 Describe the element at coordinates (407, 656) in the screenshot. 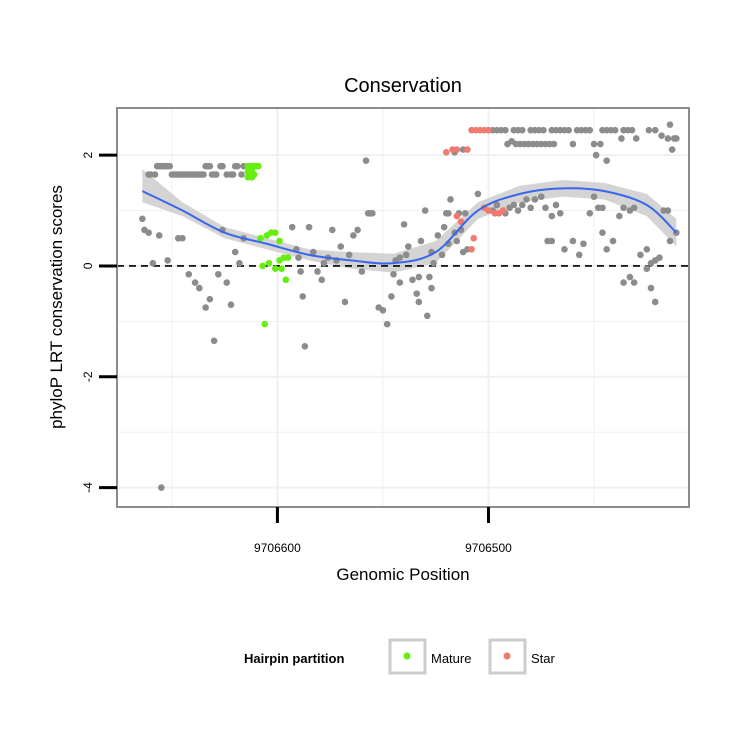

I see `legend-key-mature-dot` at that location.